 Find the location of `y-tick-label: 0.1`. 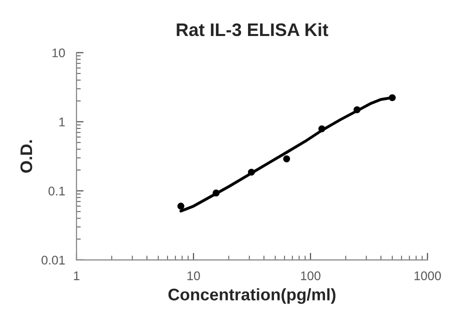

y-tick-label: 0.1 is located at coordinates (56, 191).